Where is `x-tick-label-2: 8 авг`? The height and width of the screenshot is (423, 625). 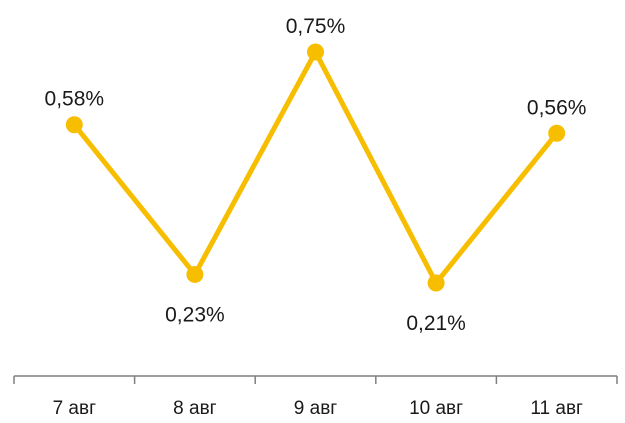 x-tick-label-2: 8 авг is located at coordinates (195, 408).